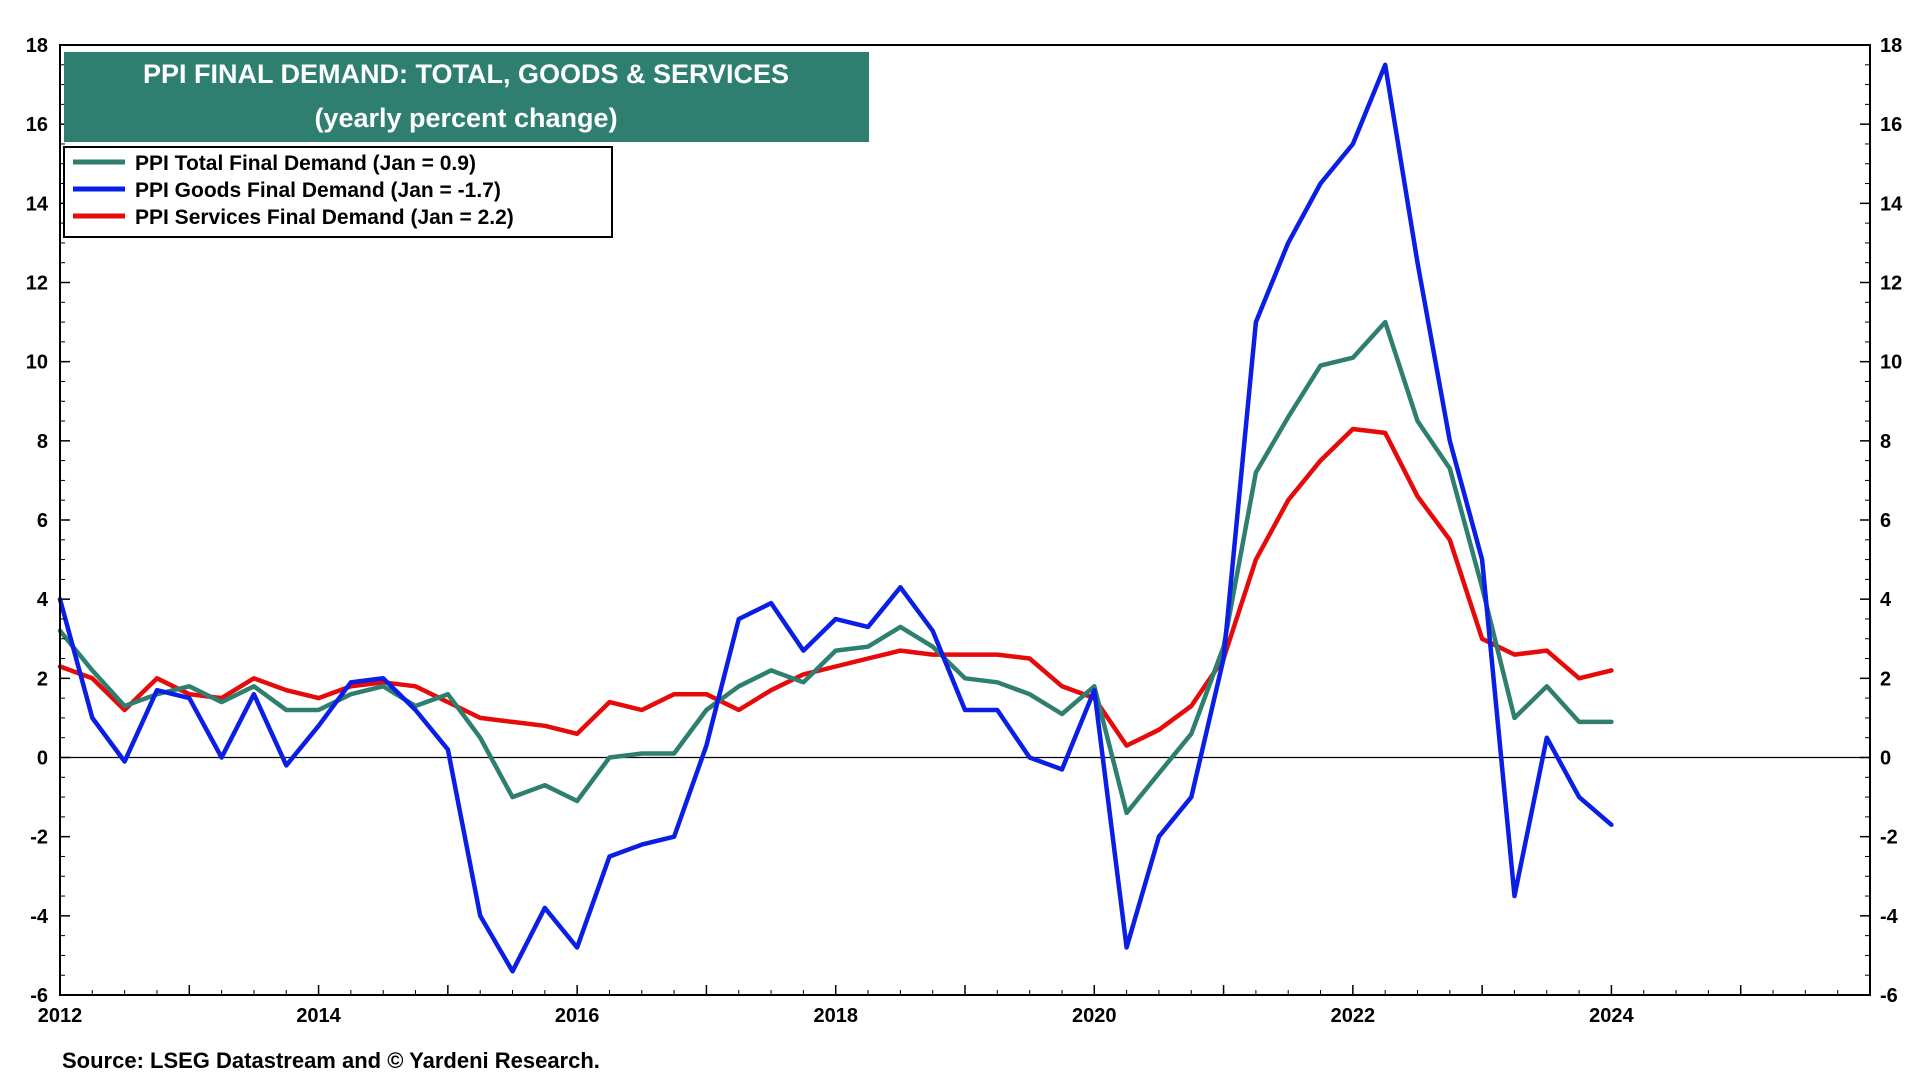 This screenshot has height=1080, width=1920. What do you see at coordinates (60, 1016) in the screenshot?
I see `x-tick-label: 2012` at bounding box center [60, 1016].